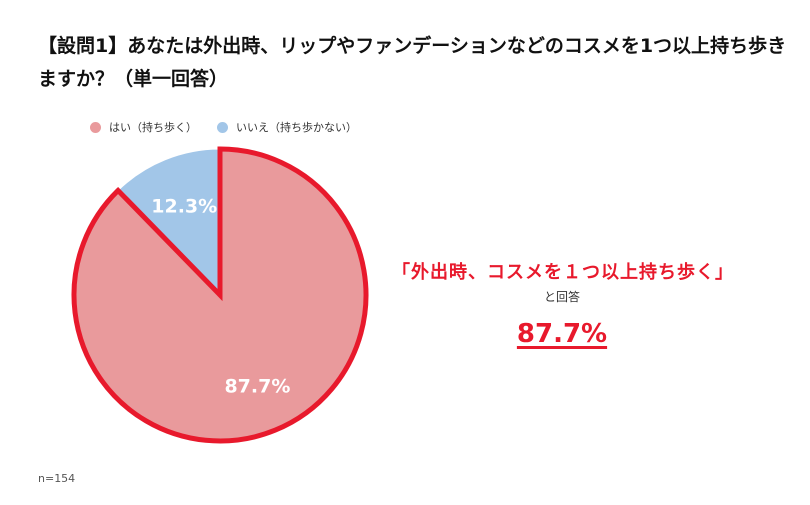 The width and height of the screenshot is (810, 505). Describe the element at coordinates (95, 127) in the screenshot. I see `legend-swatch-yes` at that location.